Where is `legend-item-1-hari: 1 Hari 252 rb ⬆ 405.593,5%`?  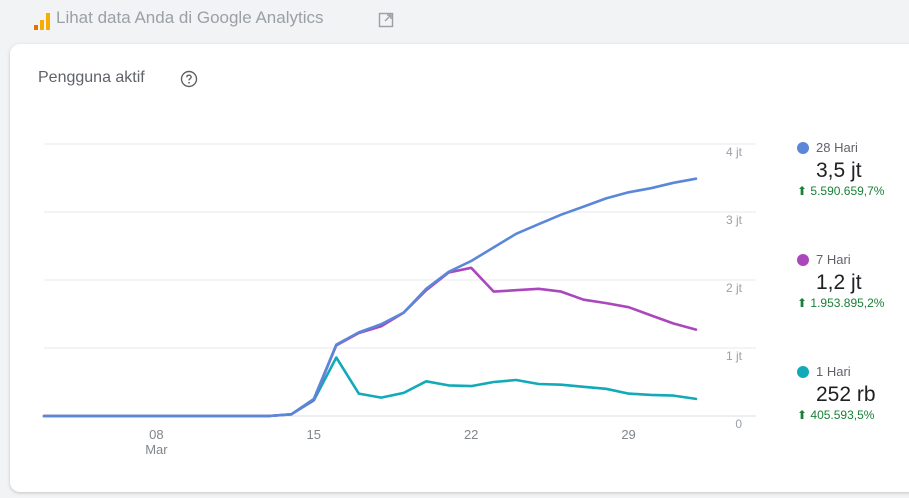
legend-item-1-hari: 1 Hari 252 rb ⬆ 405.593,5% is located at coordinates (852, 393).